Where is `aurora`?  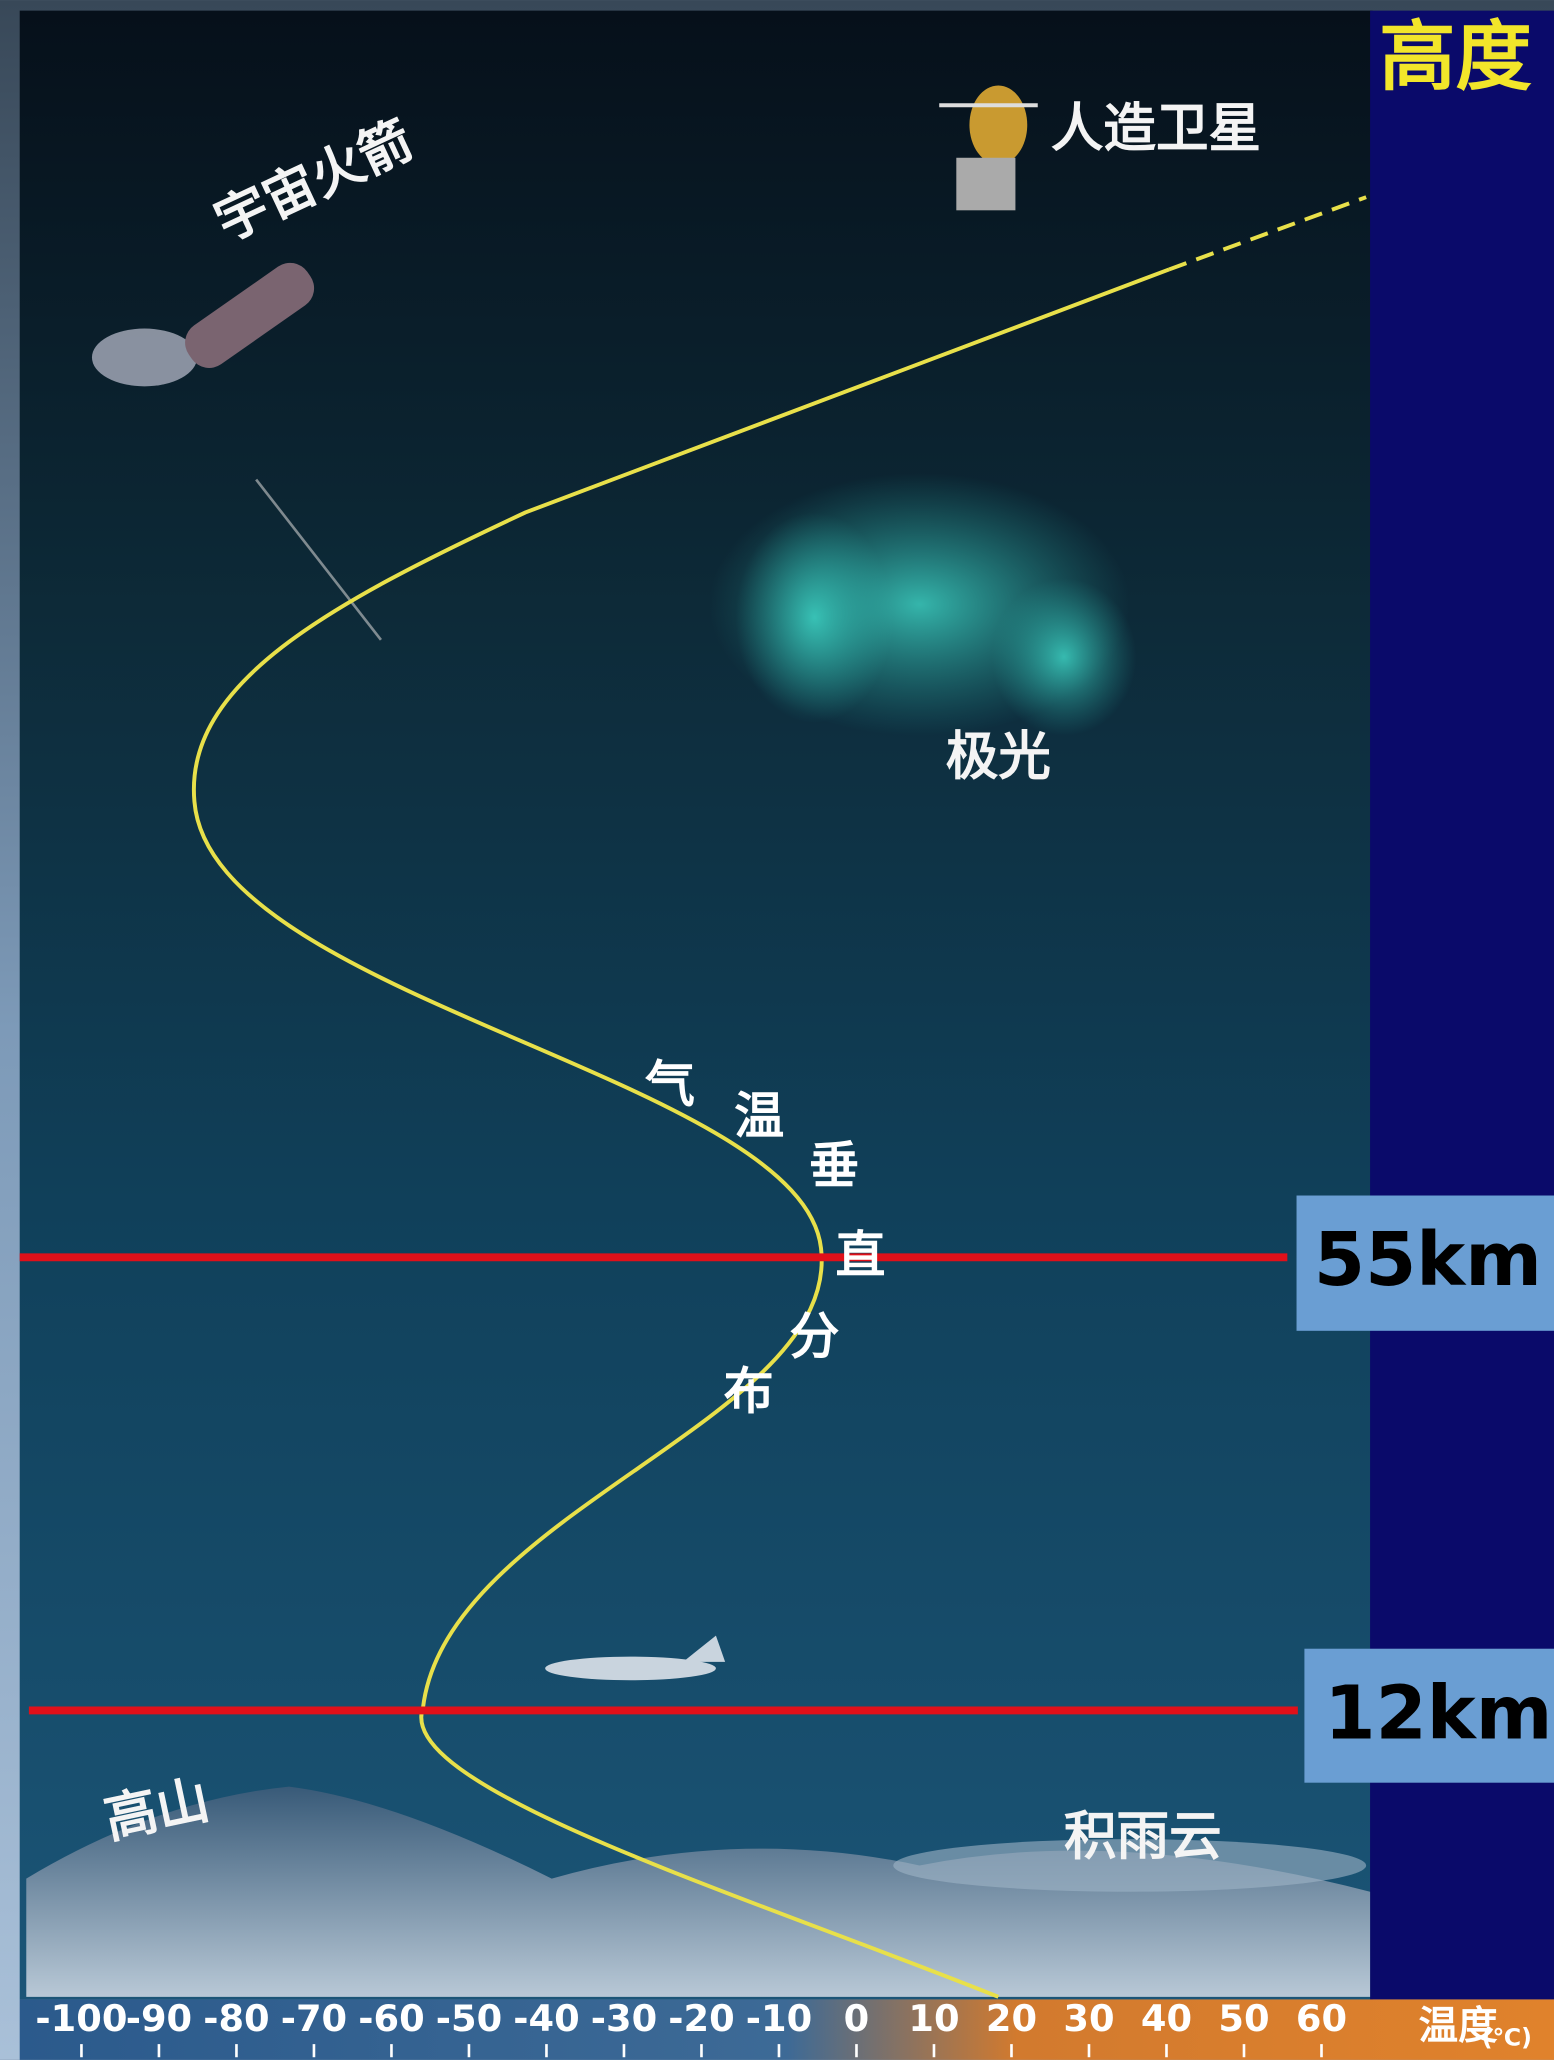
aurora is located at coordinates (923, 604).